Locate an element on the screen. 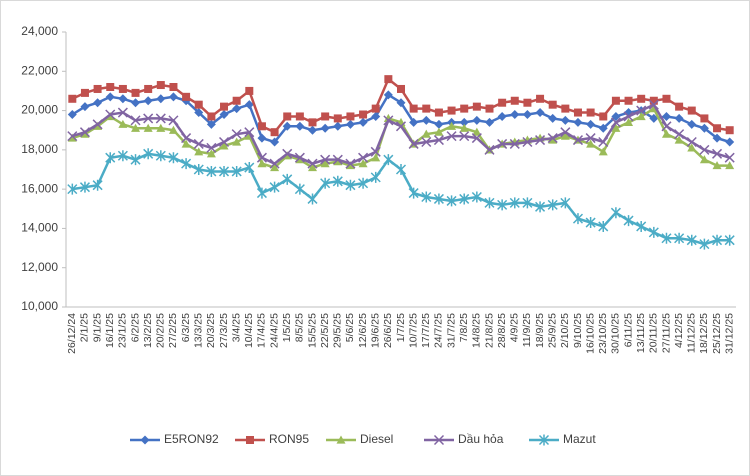 Image resolution: width=750 pixels, height=476 pixels. x-tick-label: 30/10/25 is located at coordinates (616, 333).